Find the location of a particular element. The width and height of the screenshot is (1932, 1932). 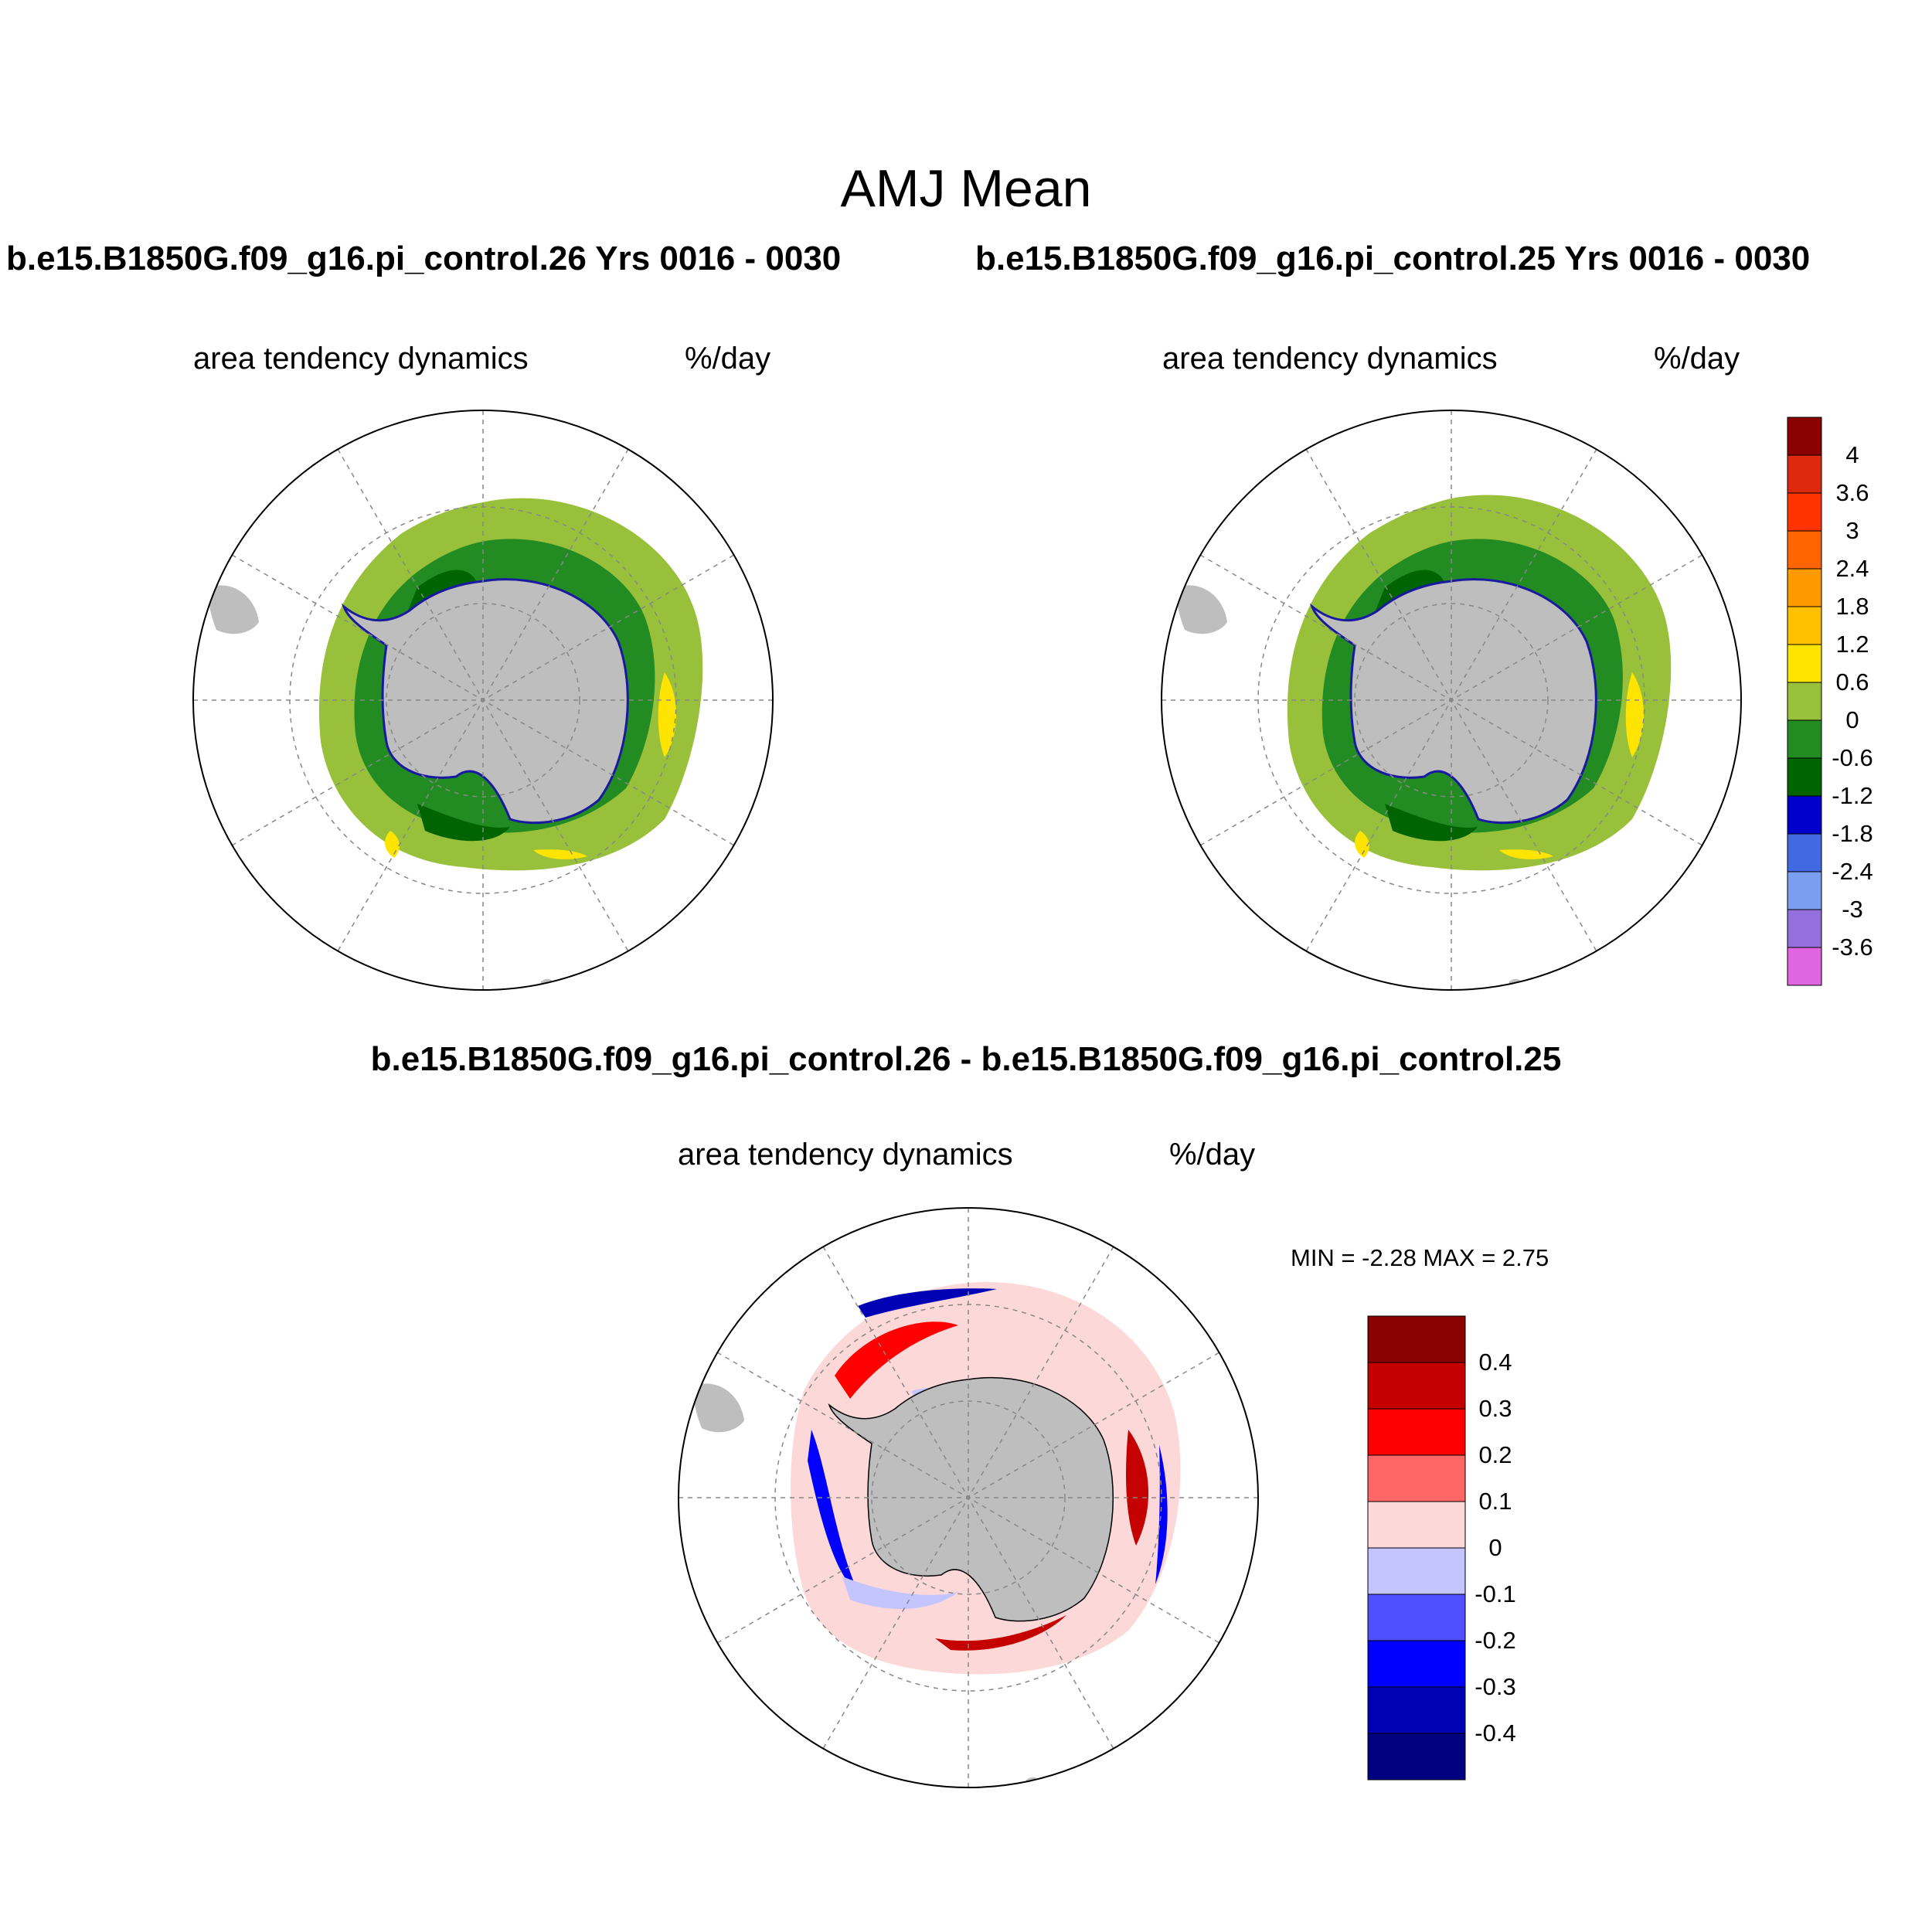

main-colorbar-label-7: 0 is located at coordinates (1852, 720).